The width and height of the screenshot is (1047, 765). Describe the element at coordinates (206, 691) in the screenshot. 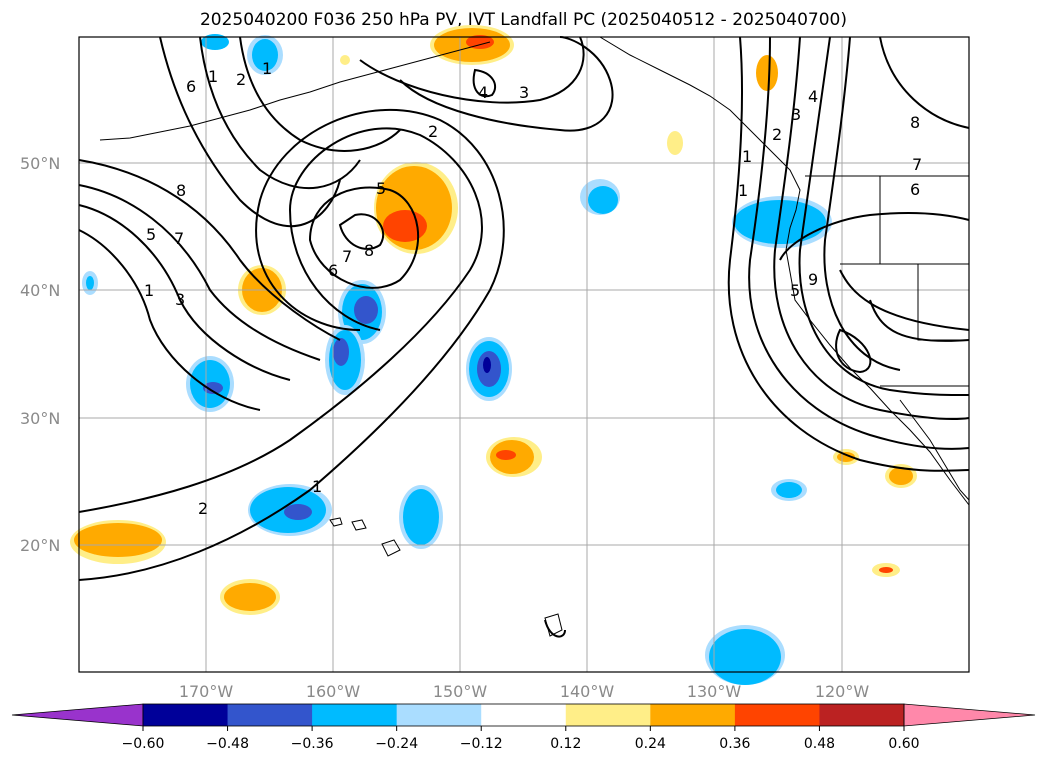

I see `lon-label: 170°W` at that location.